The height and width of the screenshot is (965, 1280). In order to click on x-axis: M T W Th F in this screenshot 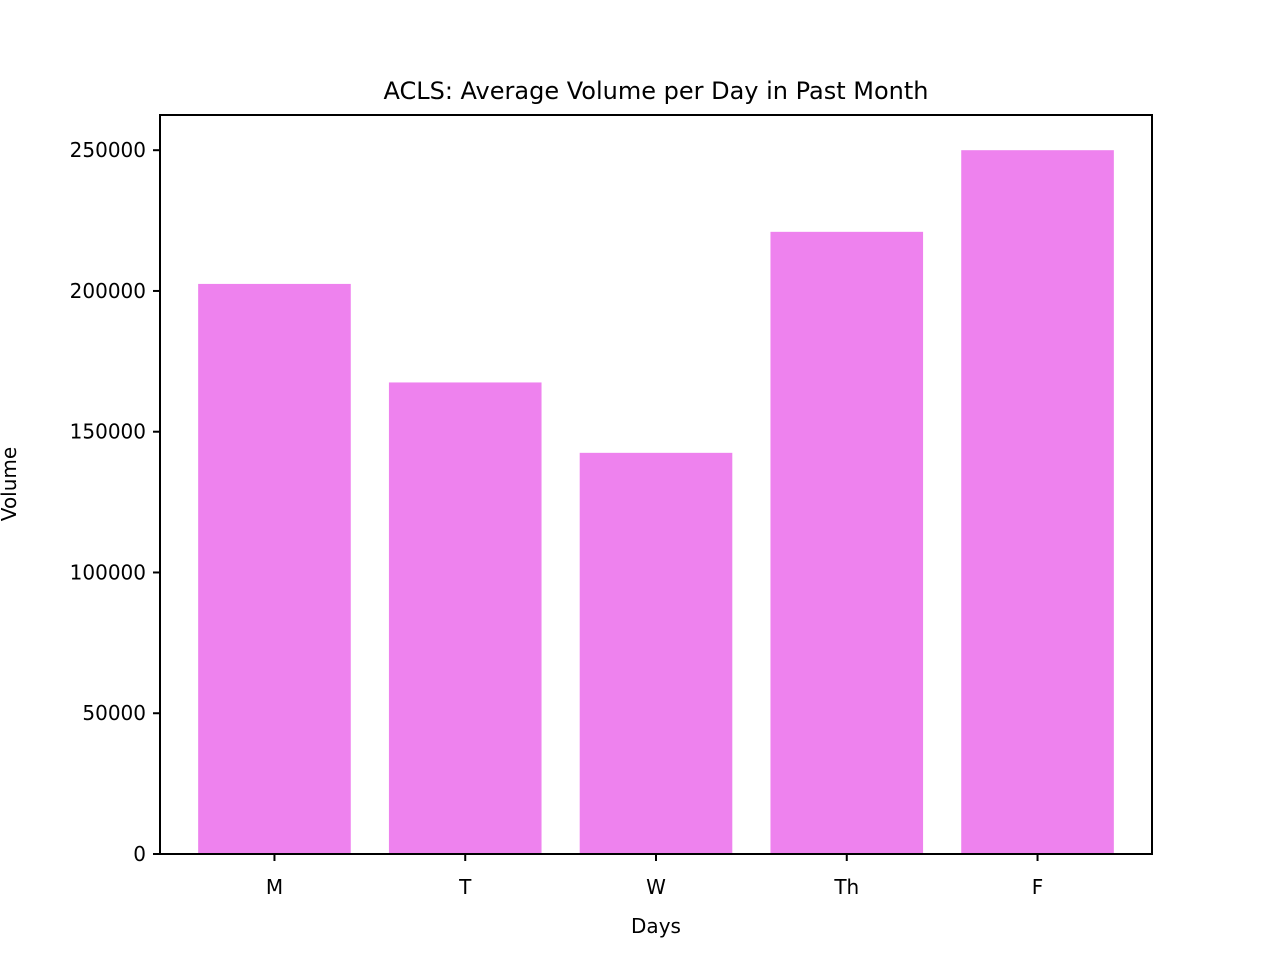, I will do `click(654, 876)`.